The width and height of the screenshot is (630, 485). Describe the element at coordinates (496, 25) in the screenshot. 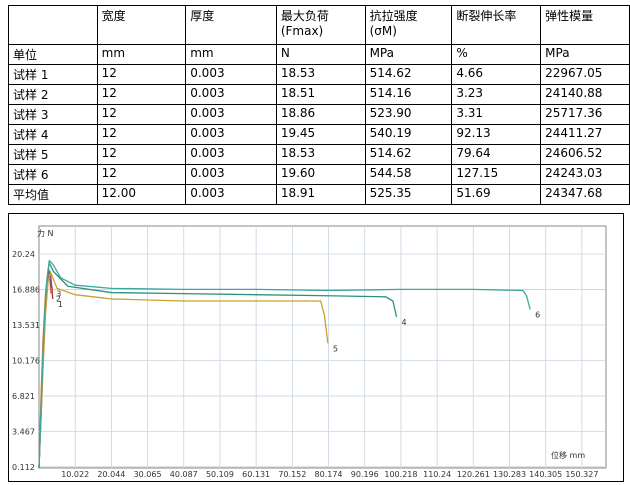

I see `table-cell: 断裂伸长率` at that location.